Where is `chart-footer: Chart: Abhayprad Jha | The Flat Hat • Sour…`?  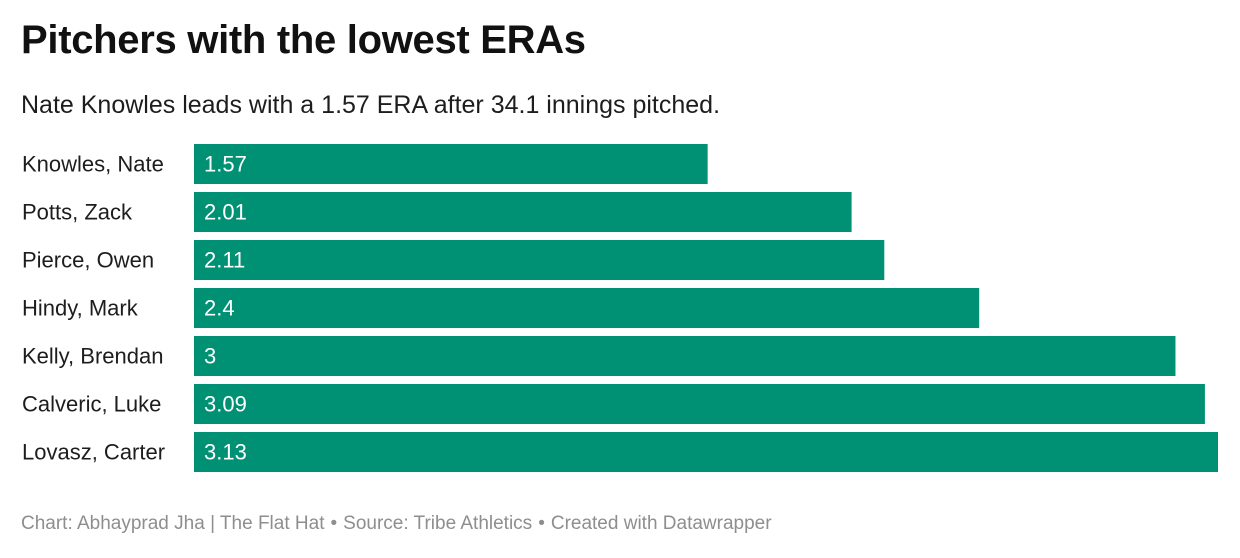 chart-footer: Chart: Abhayprad Jha | The Flat Hat • Sour… is located at coordinates (396, 524).